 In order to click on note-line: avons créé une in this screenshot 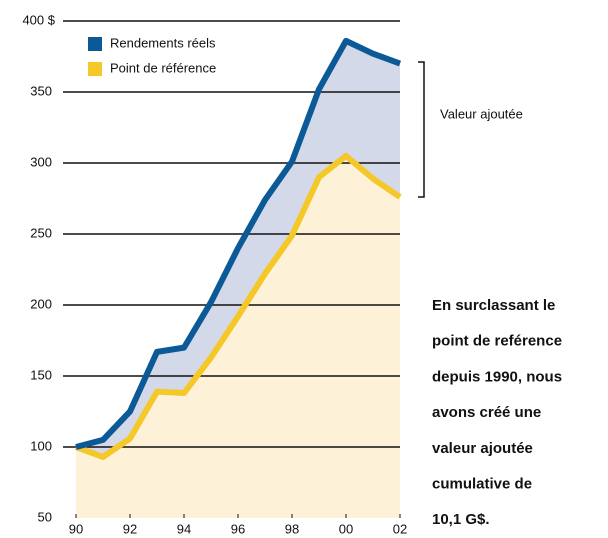, I will do `click(486, 412)`.